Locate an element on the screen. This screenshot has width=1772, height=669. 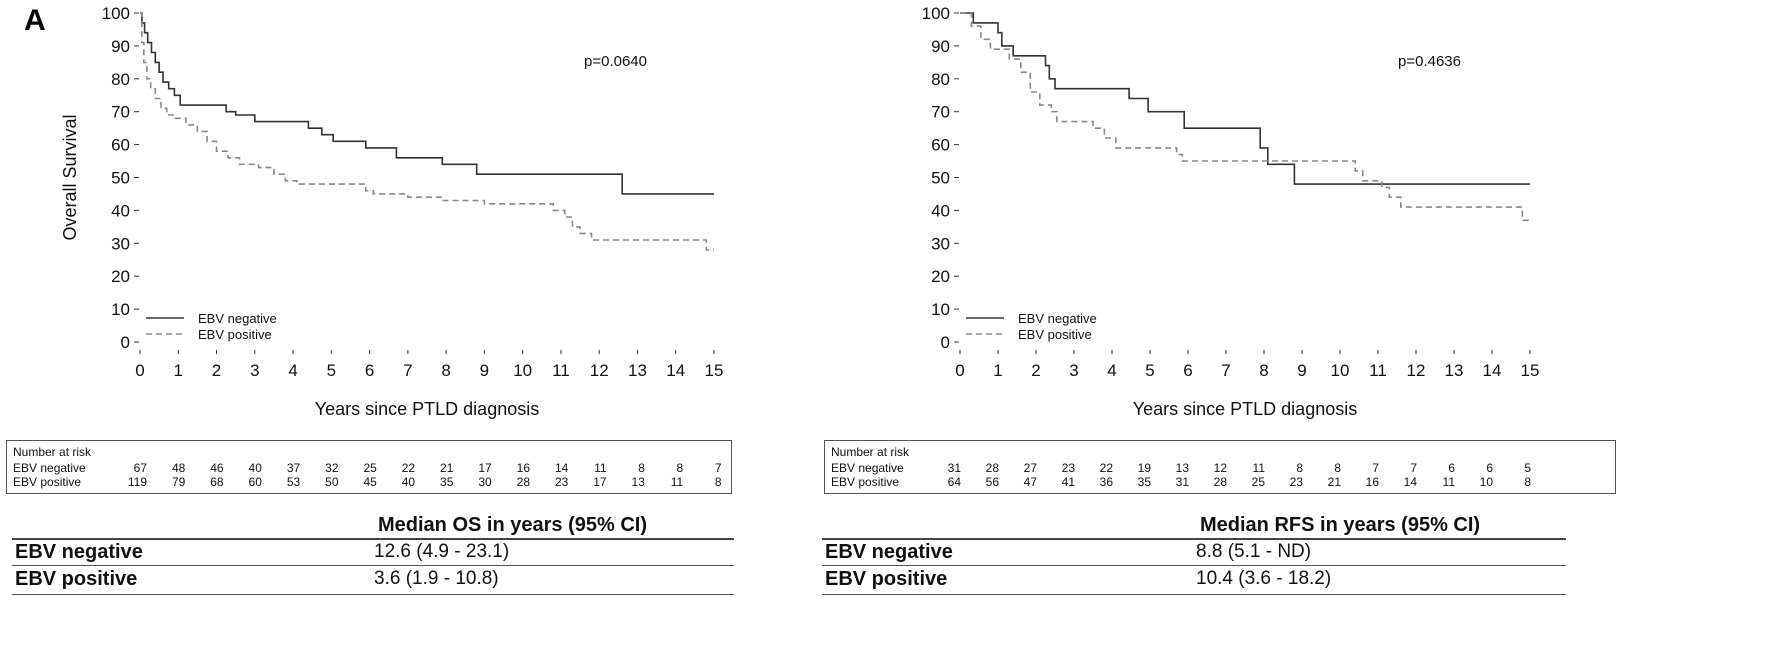
risk-count: 13 is located at coordinates (1182, 468).